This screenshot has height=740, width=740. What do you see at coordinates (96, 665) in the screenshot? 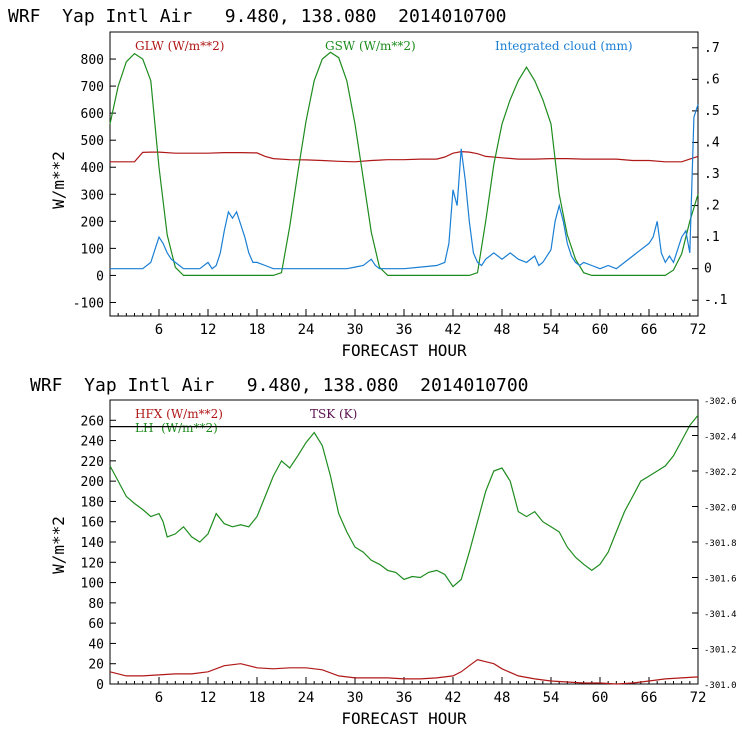
I see `left-tick-label: 20` at bounding box center [96, 665].